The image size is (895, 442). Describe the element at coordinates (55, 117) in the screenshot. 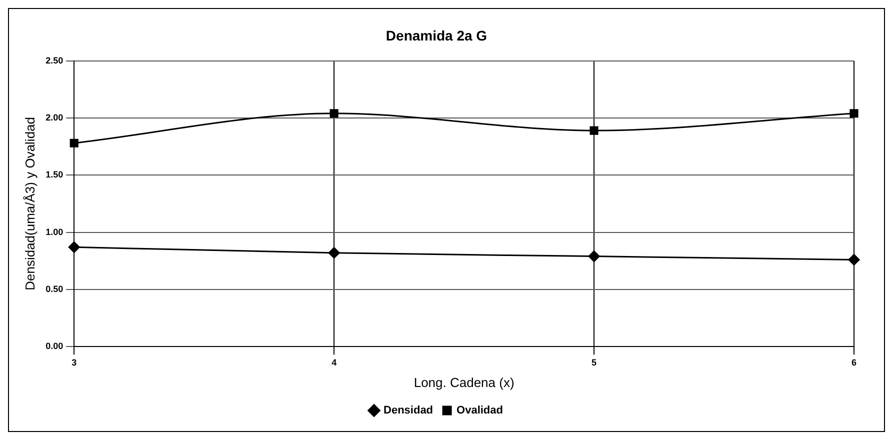

I see `y-tick-label: 2.00` at that location.